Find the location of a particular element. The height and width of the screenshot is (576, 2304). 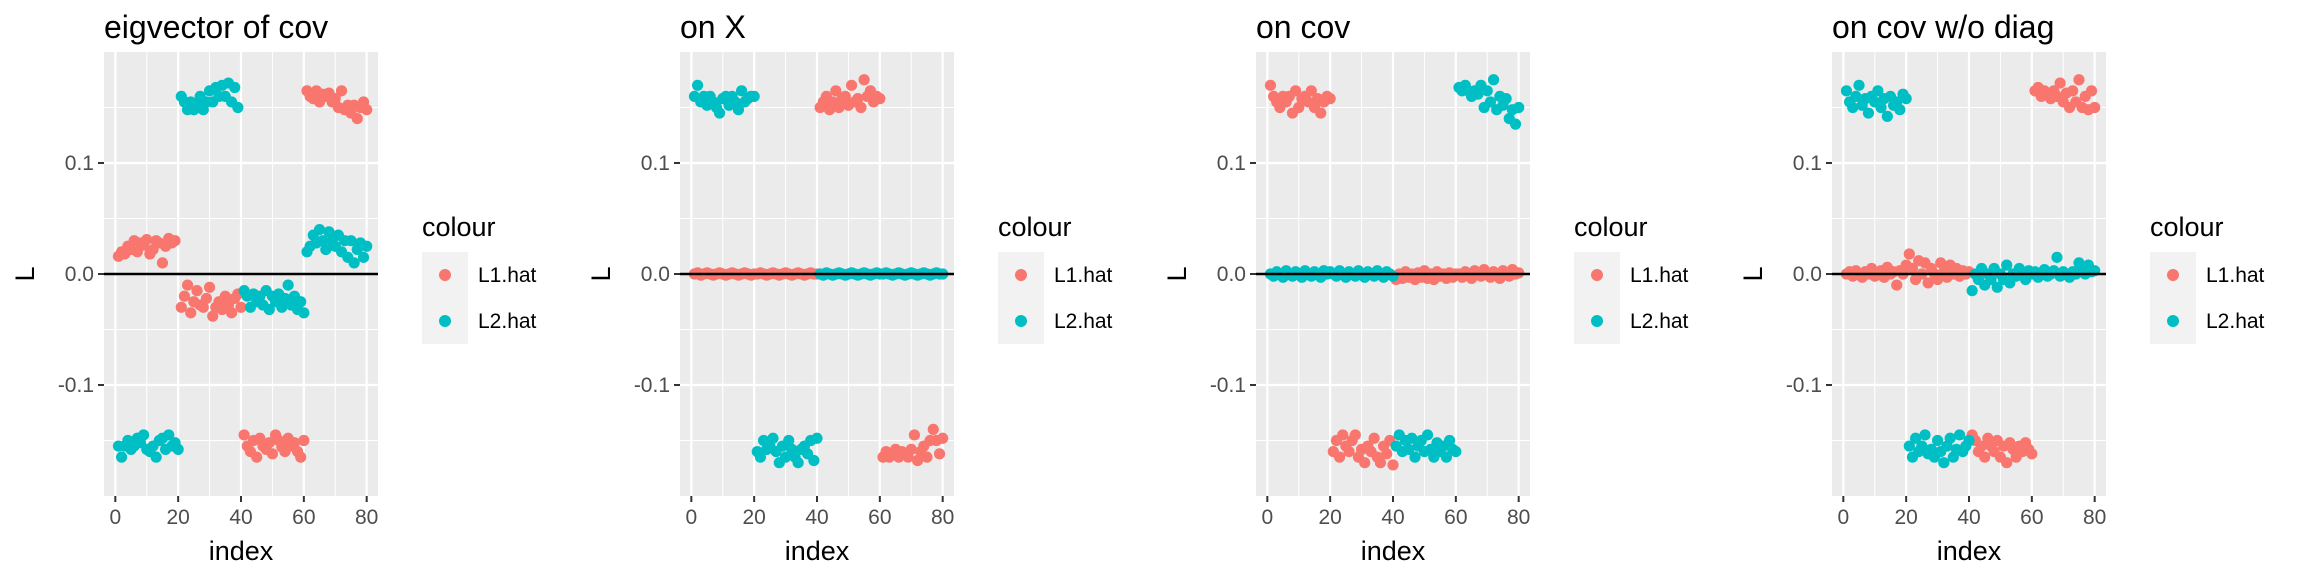

legend-title: colour is located at coordinates (1611, 227).